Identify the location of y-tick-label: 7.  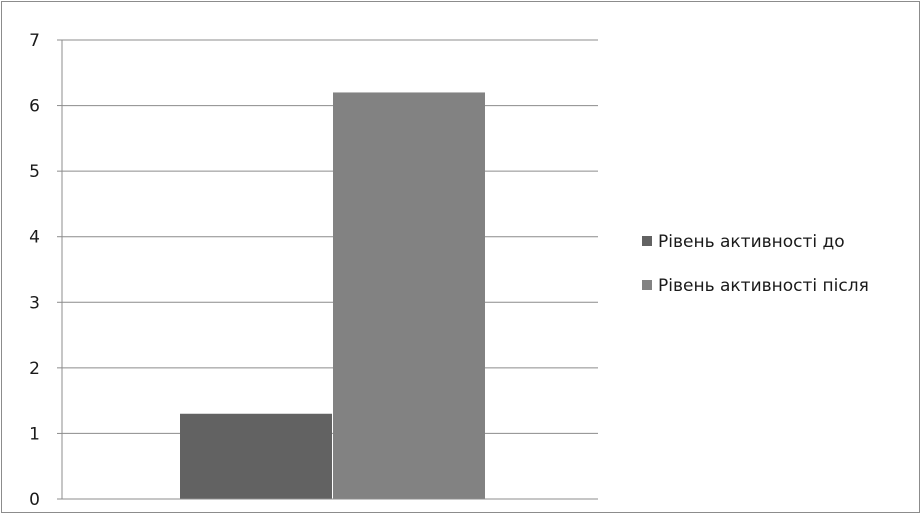
(34, 41).